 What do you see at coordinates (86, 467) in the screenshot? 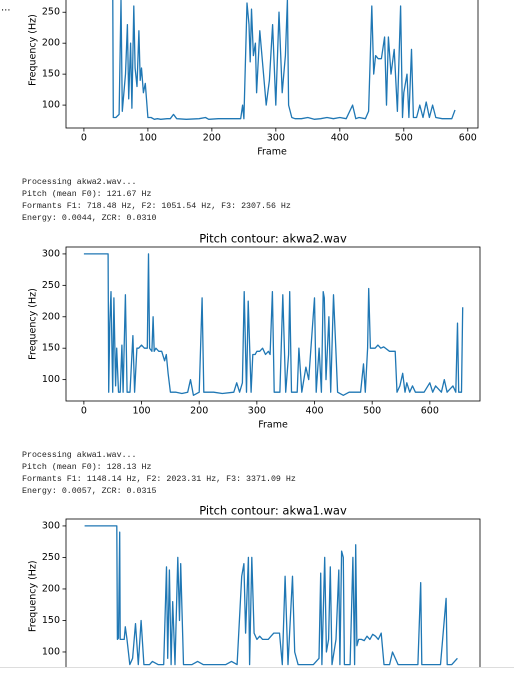
I see `stdout-line: Pitch (mean F0): 128.13 Hz` at bounding box center [86, 467].